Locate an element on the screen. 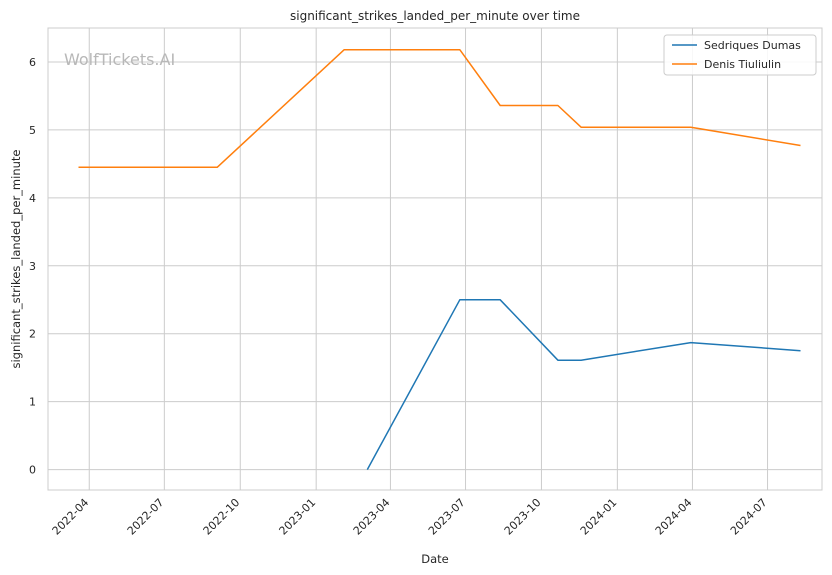 The width and height of the screenshot is (832, 575). y-tick-label: 1 is located at coordinates (32, 402).